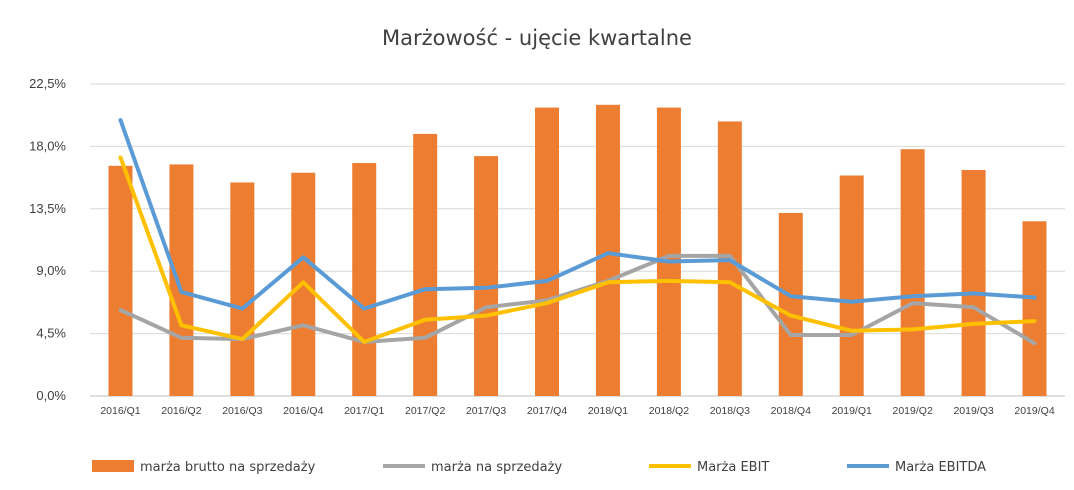  Describe the element at coordinates (791, 411) in the screenshot. I see `x-tick-label: 2018/Q4` at that location.